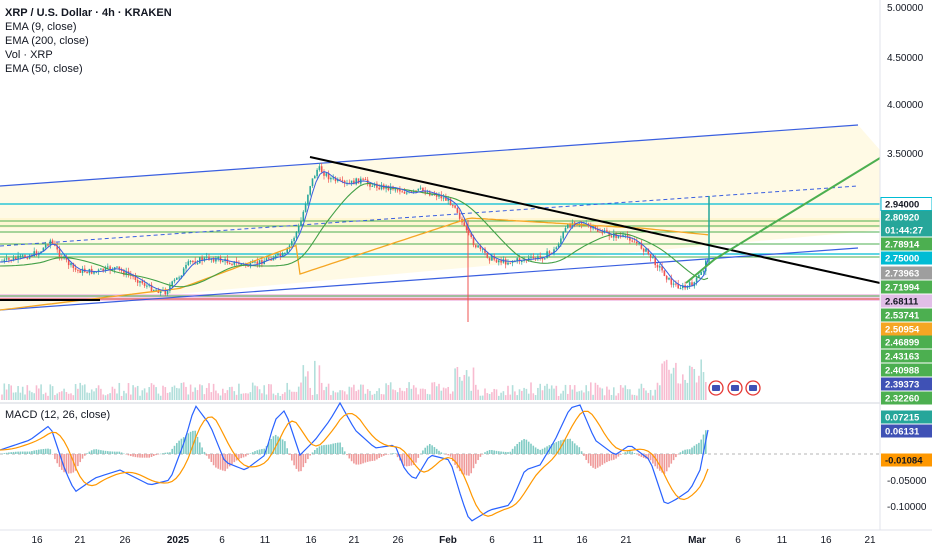  I want to click on legend-ema-9: EMA (9, close), so click(41, 27).